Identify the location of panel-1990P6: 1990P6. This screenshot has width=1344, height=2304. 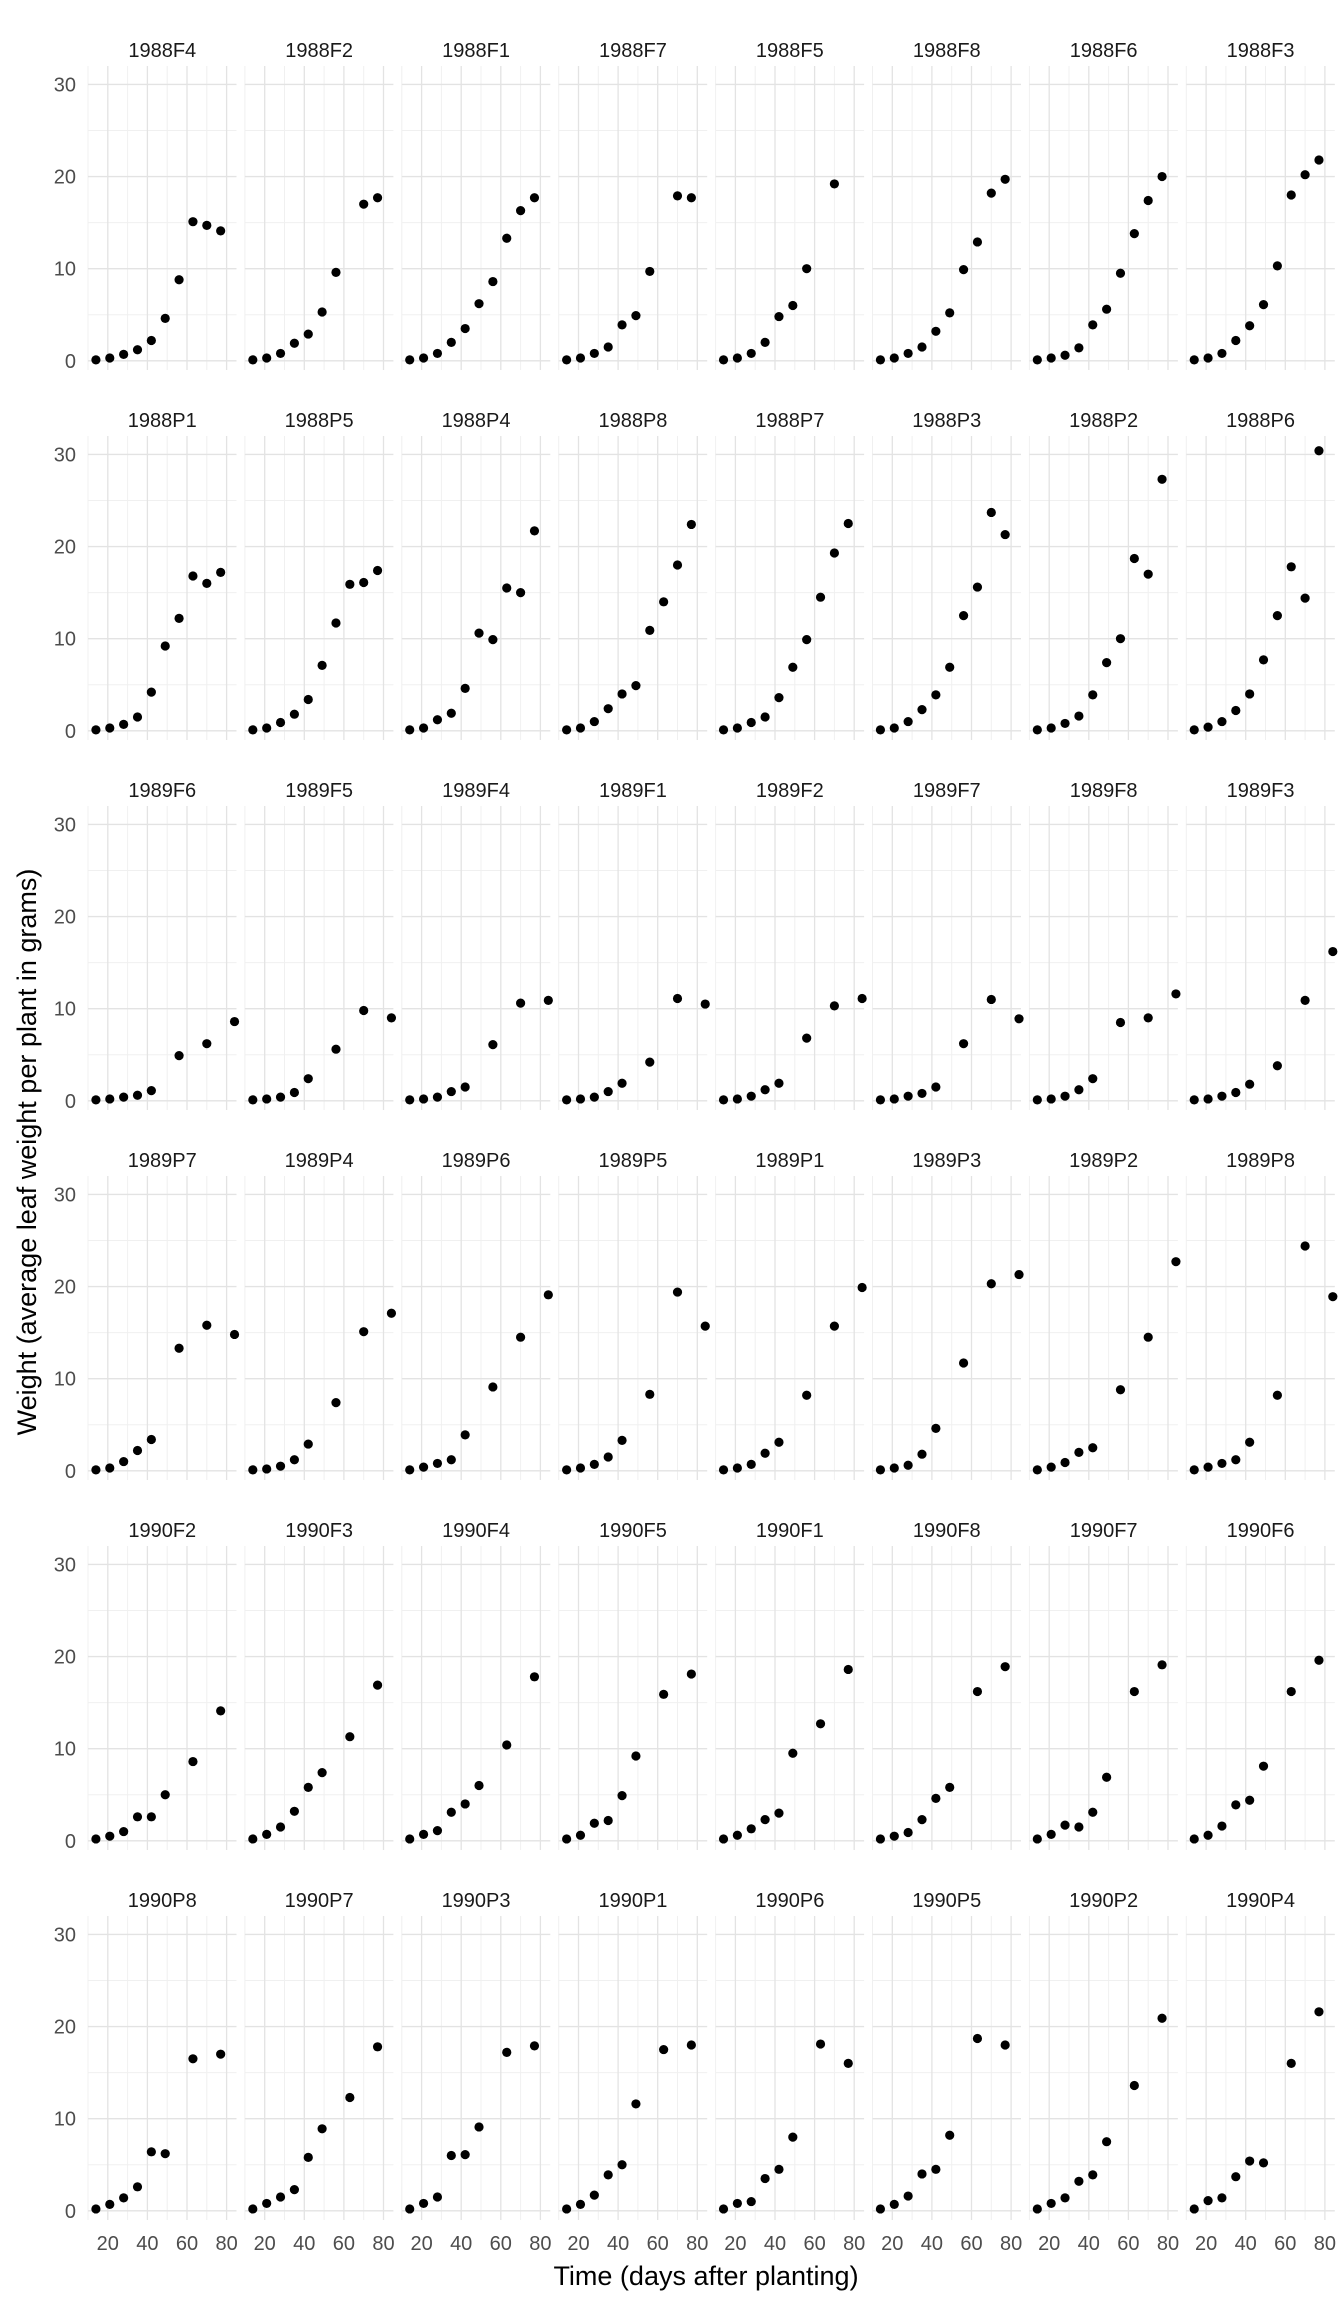
(790, 2055).